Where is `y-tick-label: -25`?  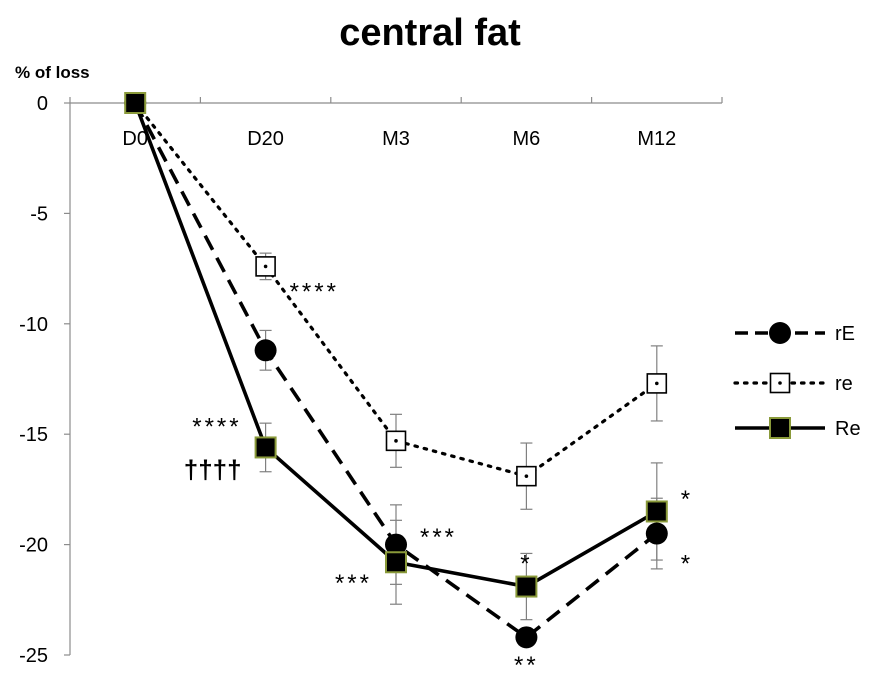
y-tick-label: -25 is located at coordinates (33, 656).